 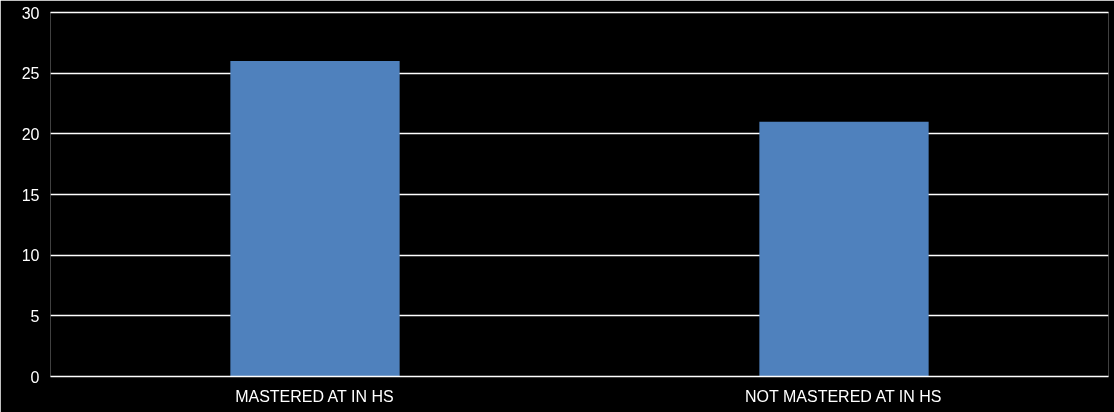 I want to click on y-tick-label: 0, so click(x=35, y=377).